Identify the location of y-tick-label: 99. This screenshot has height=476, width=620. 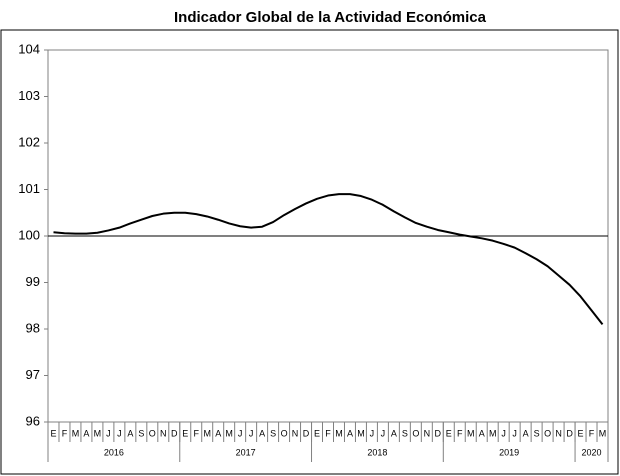
(33, 281).